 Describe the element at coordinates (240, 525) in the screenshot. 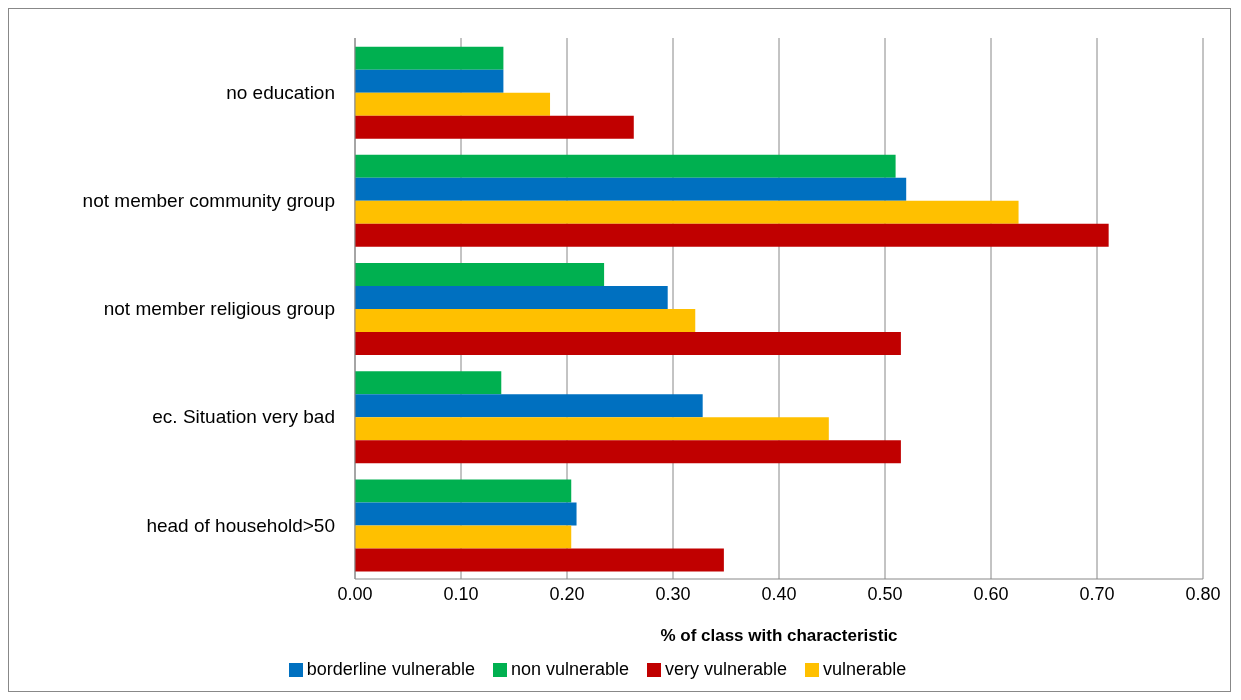

I see `y-tick-label: head of household>50` at that location.